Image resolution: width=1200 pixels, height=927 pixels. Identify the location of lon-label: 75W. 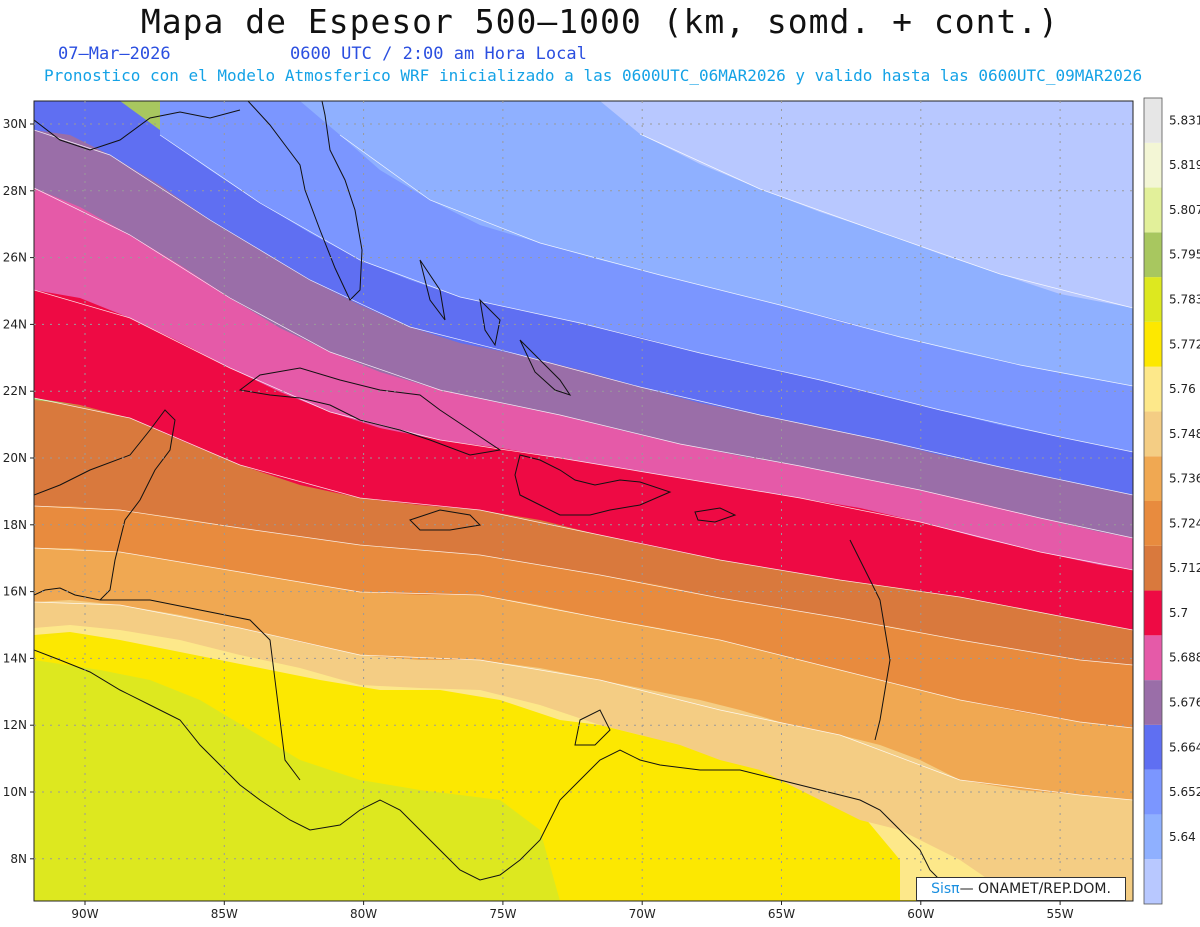
(502, 914).